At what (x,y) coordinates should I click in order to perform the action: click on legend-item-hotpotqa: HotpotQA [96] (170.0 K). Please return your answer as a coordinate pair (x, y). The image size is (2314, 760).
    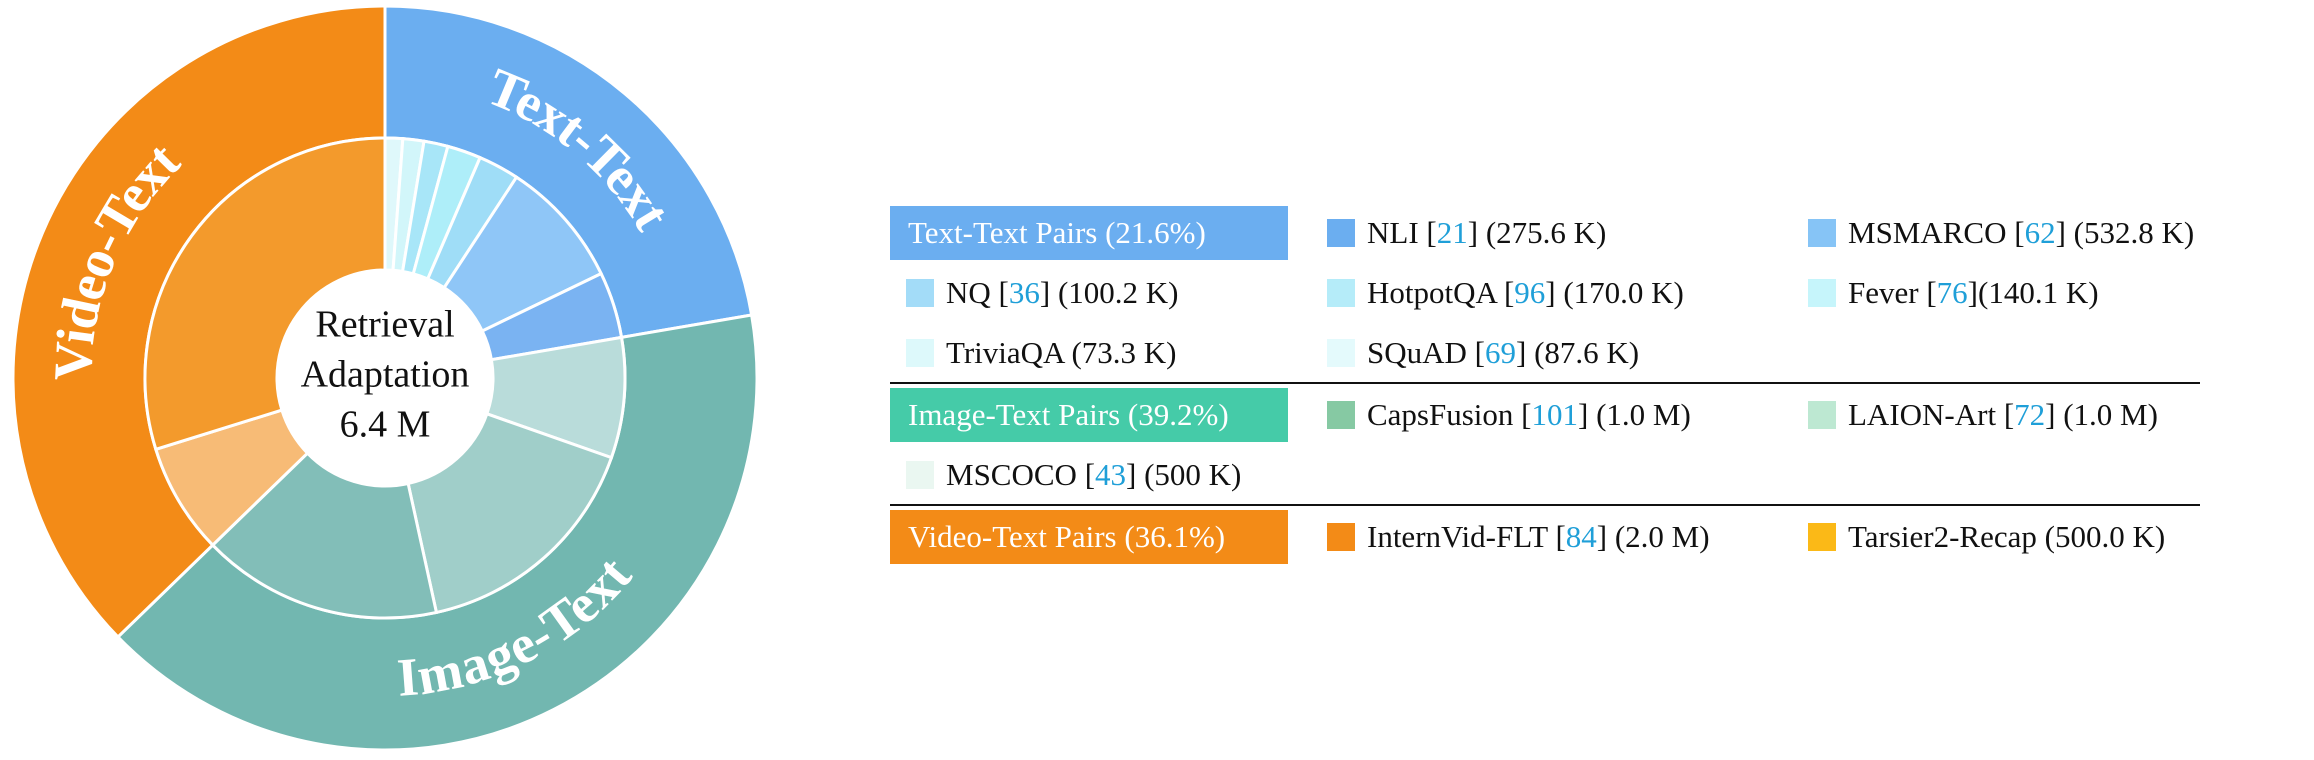
    Looking at the image, I should click on (1505, 293).